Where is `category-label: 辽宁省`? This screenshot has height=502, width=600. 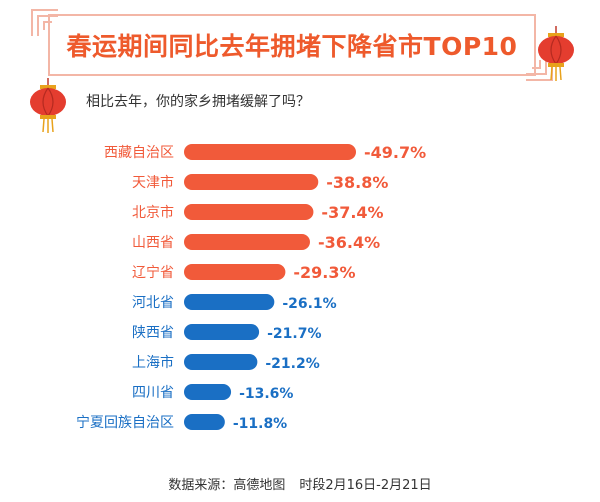
category-label: 辽宁省 is located at coordinates (153, 272).